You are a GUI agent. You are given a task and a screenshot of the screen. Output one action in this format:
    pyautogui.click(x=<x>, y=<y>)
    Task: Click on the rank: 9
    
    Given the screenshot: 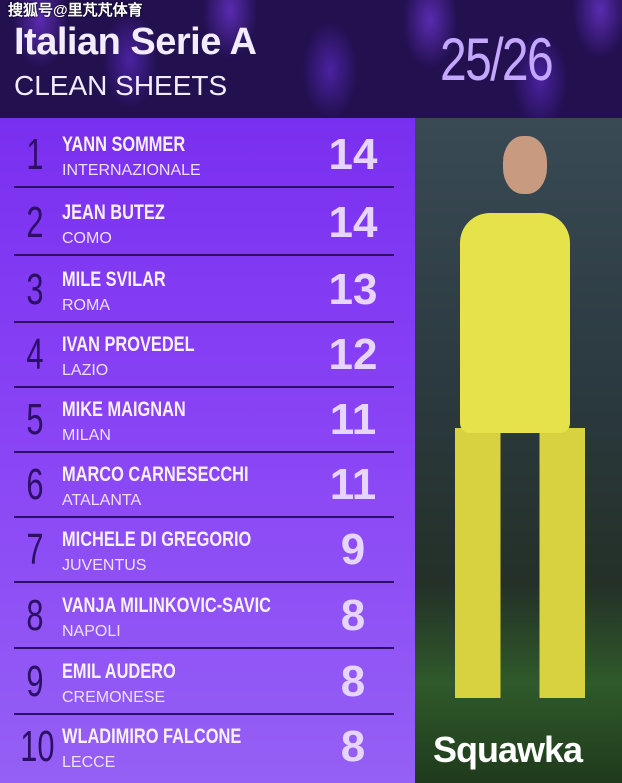 What is the action you would take?
    pyautogui.click(x=35, y=681)
    